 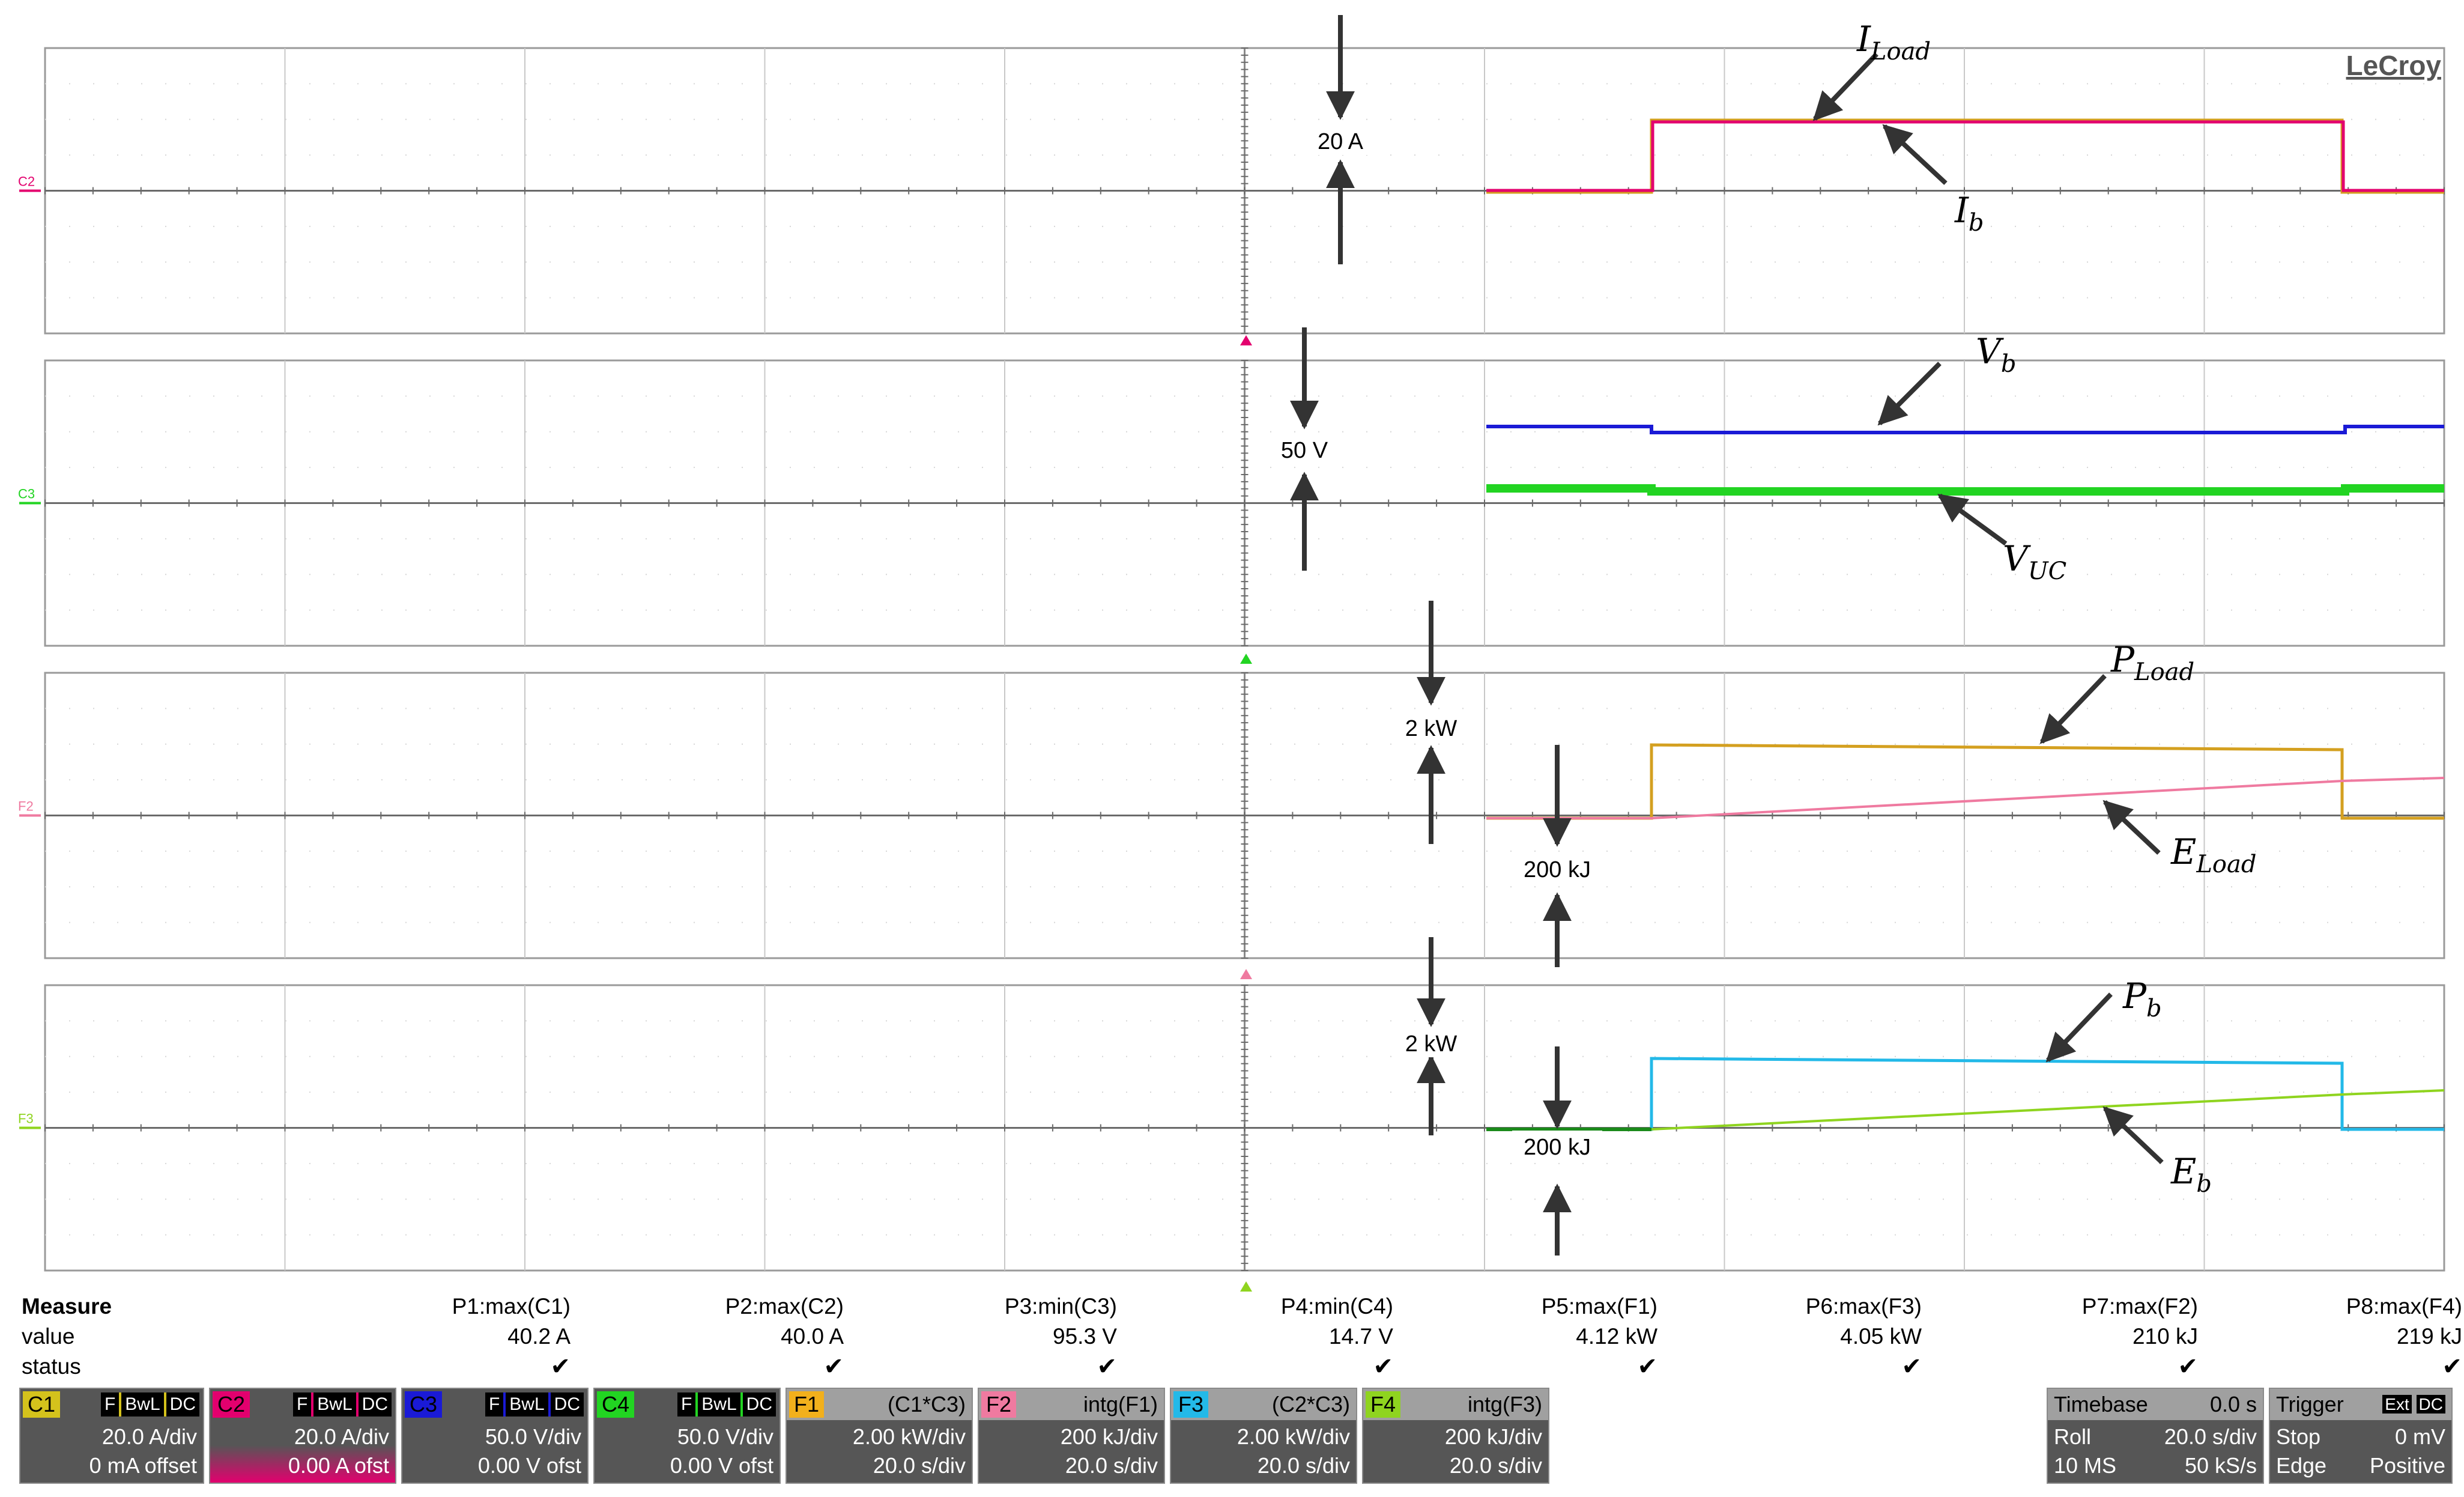 What do you see at coordinates (2394, 65) in the screenshot?
I see `lecroy-logo: LeCroy` at bounding box center [2394, 65].